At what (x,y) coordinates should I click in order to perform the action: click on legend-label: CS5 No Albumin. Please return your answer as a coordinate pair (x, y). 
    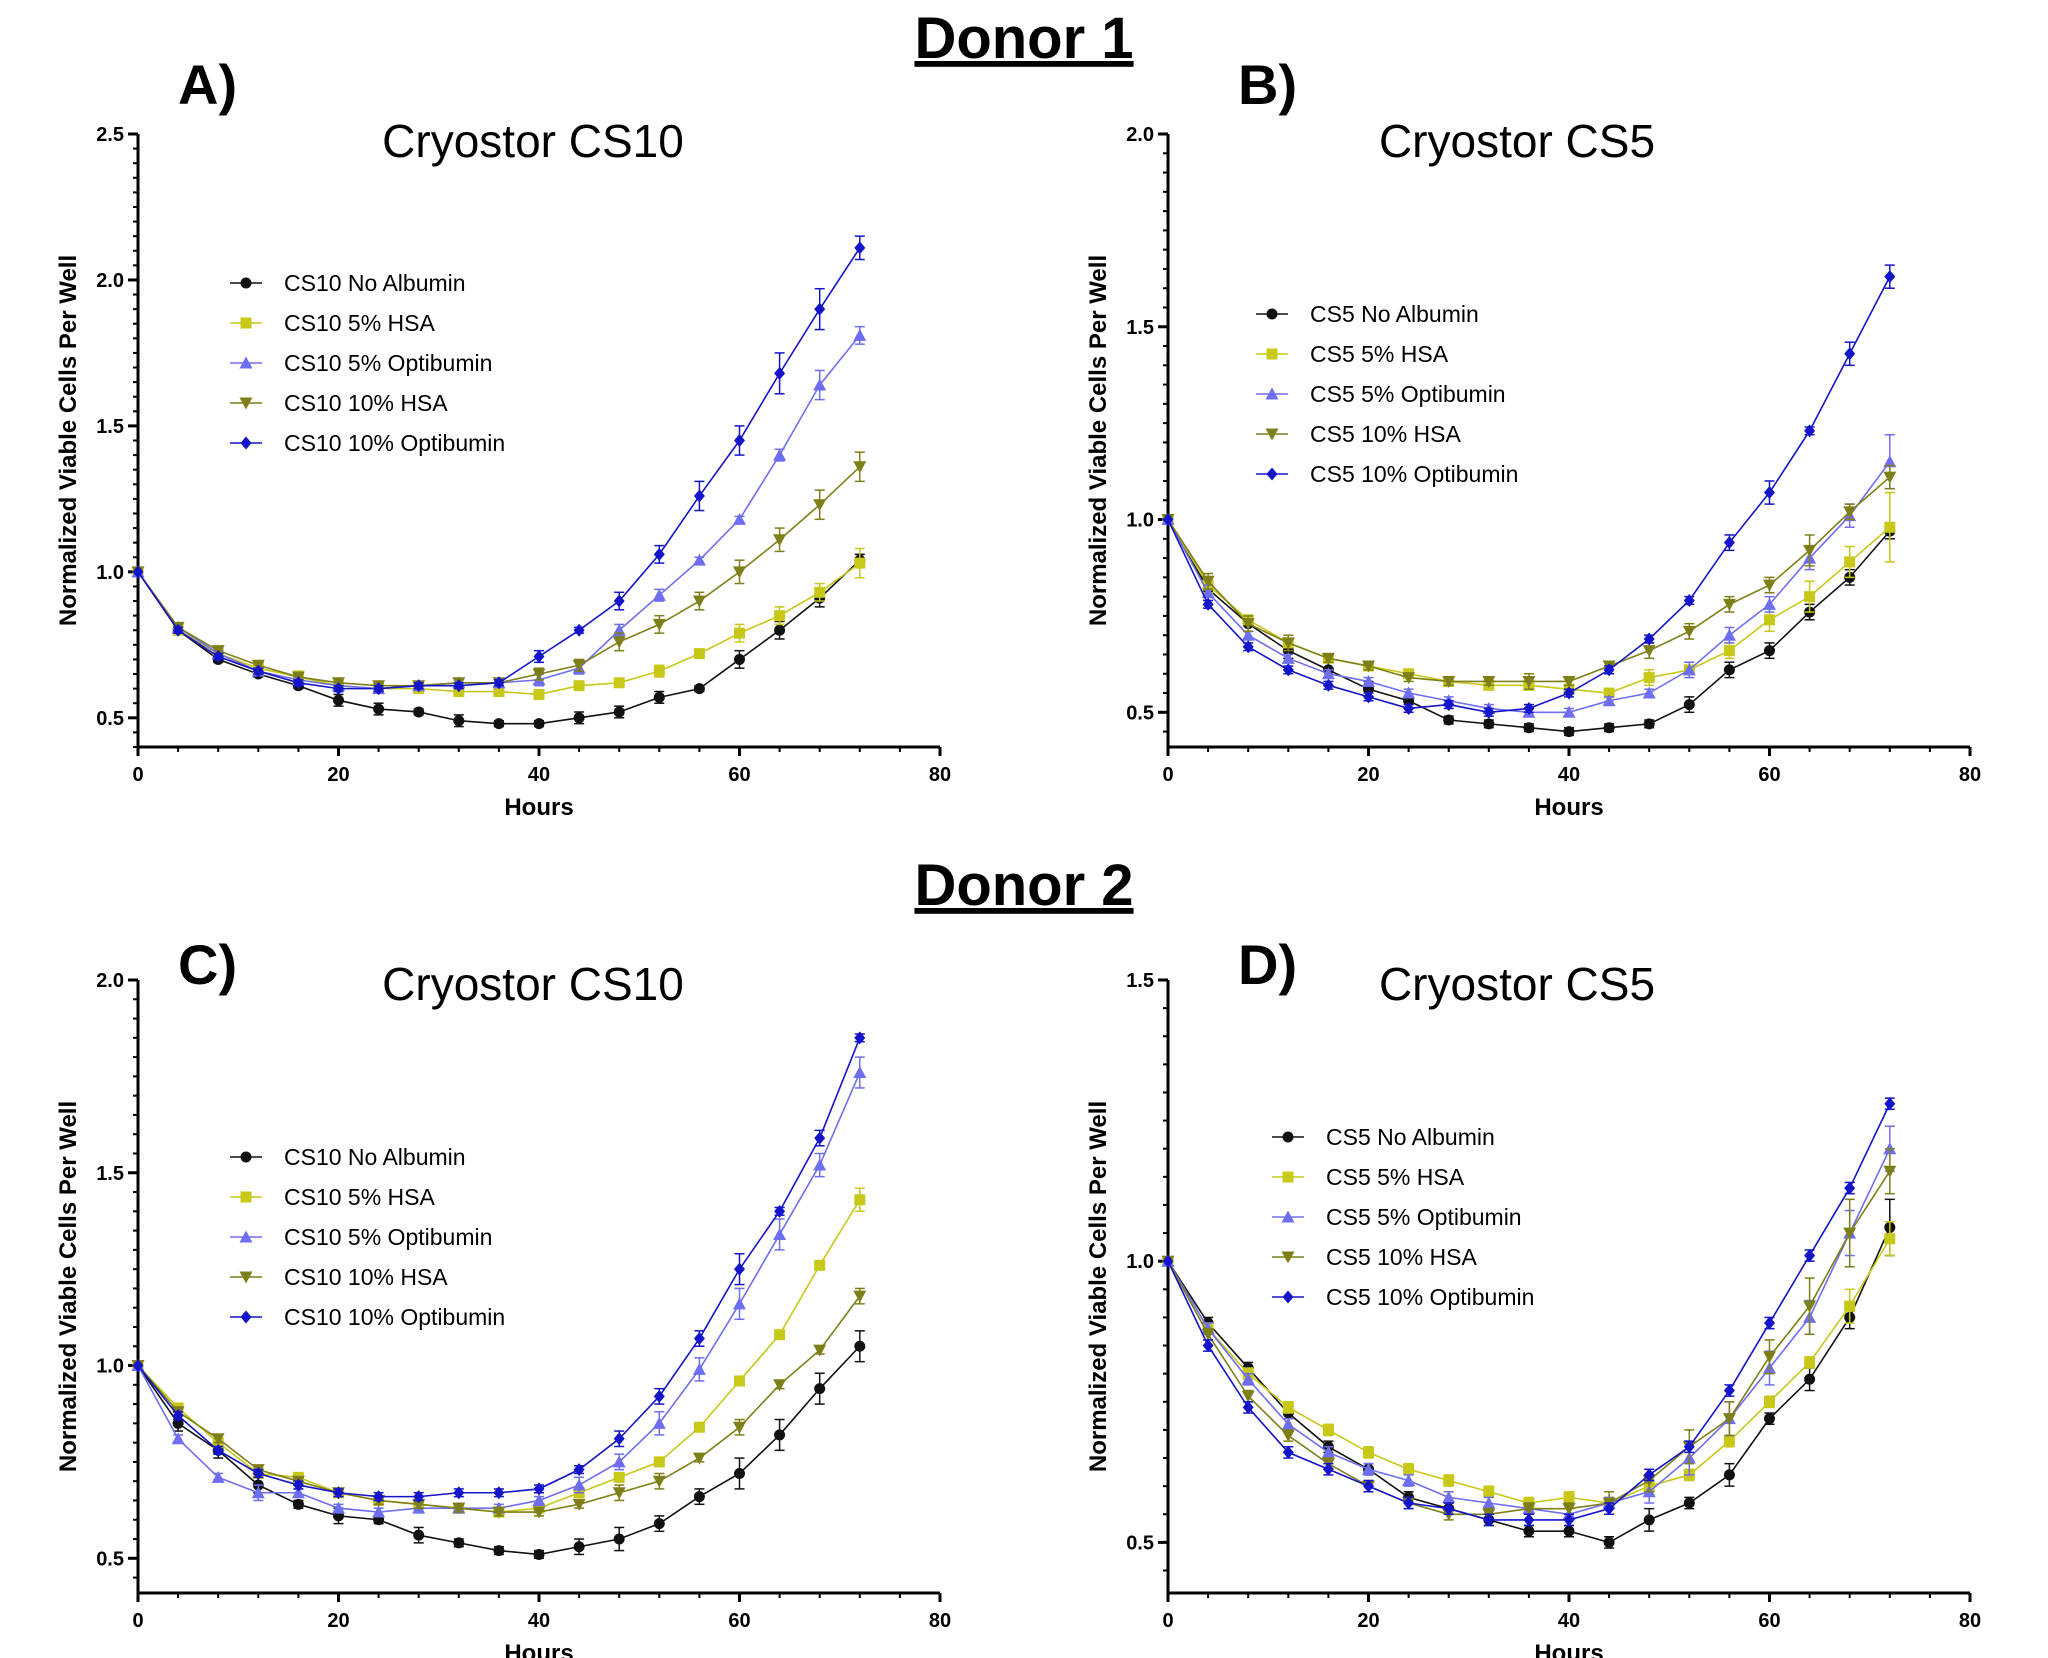
    Looking at the image, I should click on (1394, 314).